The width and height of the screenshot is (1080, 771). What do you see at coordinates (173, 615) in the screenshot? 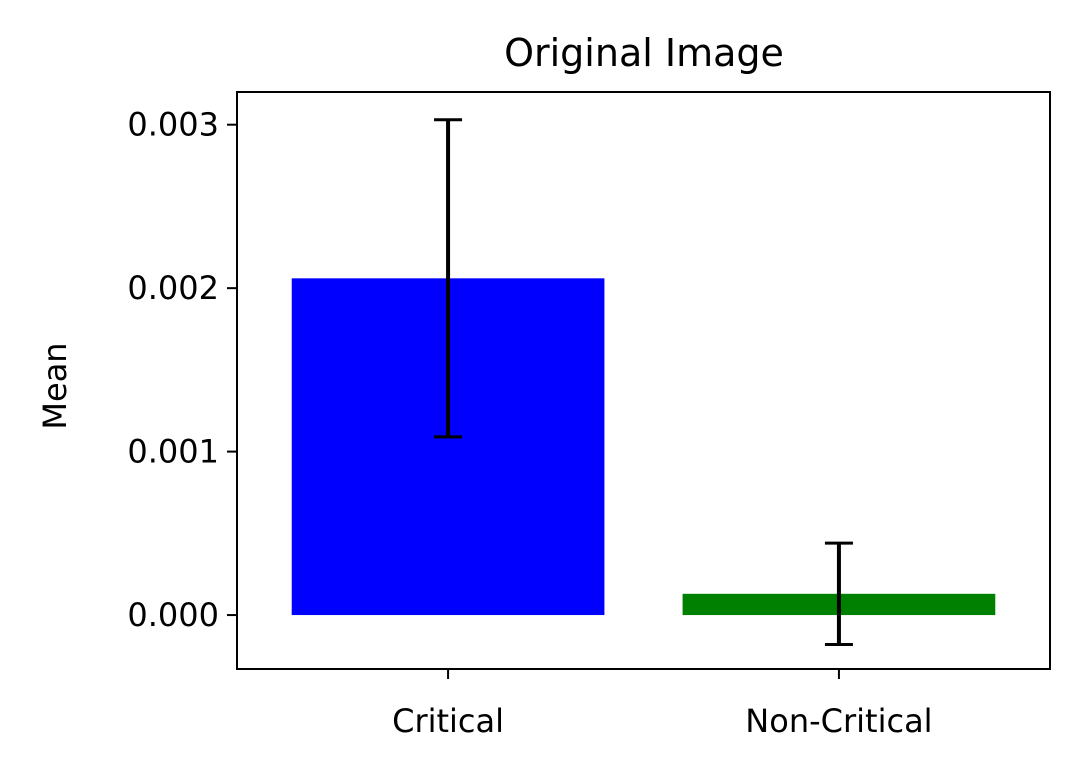
I see `y-tick-label: 0.000` at bounding box center [173, 615].